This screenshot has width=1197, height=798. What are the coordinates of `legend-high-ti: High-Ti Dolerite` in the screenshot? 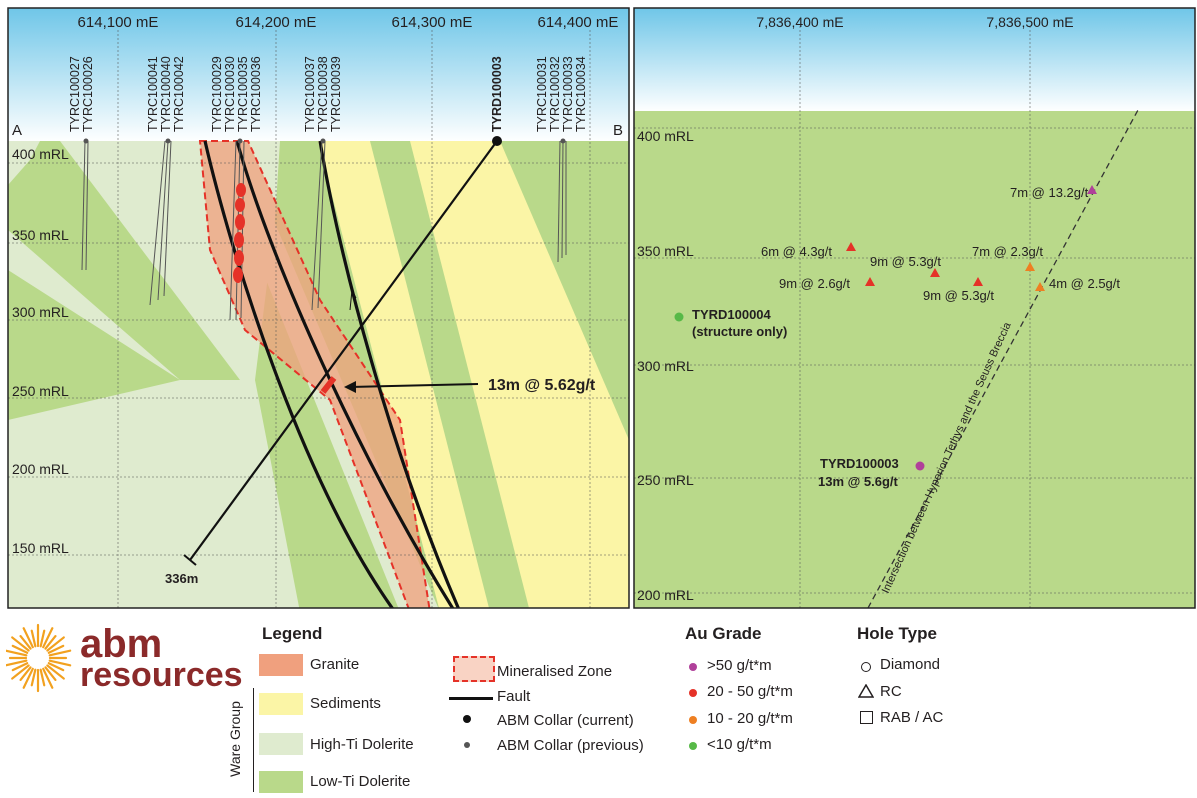 It's located at (362, 744).